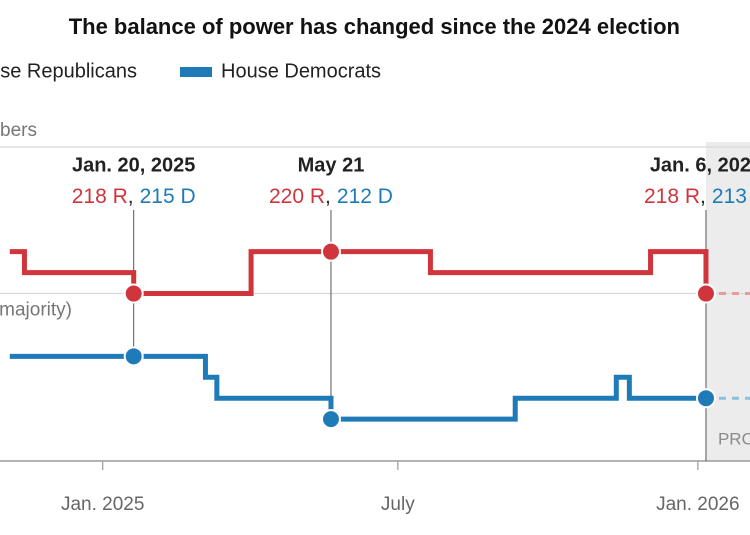  What do you see at coordinates (398, 504) in the screenshot?
I see `x-tick-label: July` at bounding box center [398, 504].